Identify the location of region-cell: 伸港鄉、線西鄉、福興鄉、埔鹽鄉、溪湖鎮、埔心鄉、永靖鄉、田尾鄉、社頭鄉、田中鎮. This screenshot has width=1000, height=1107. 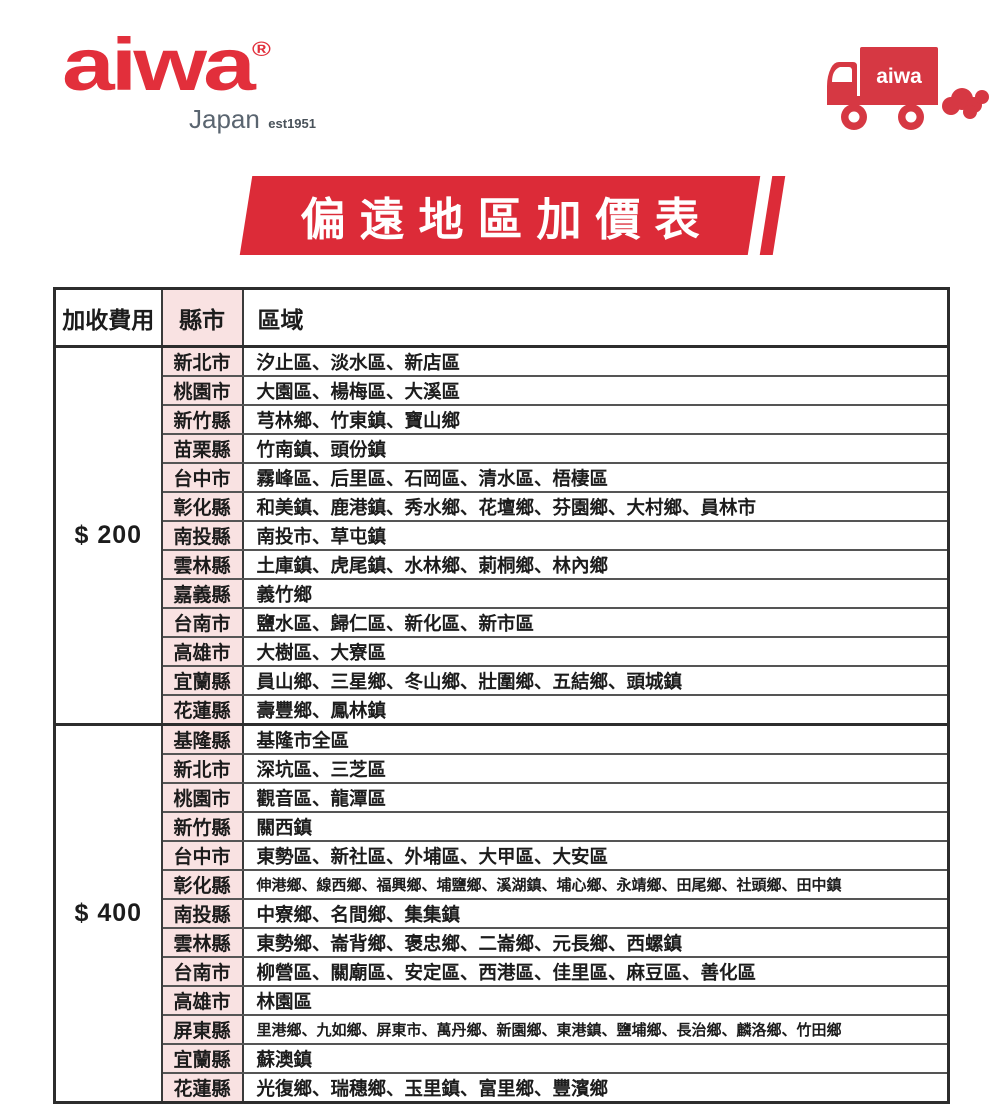
(595, 884).